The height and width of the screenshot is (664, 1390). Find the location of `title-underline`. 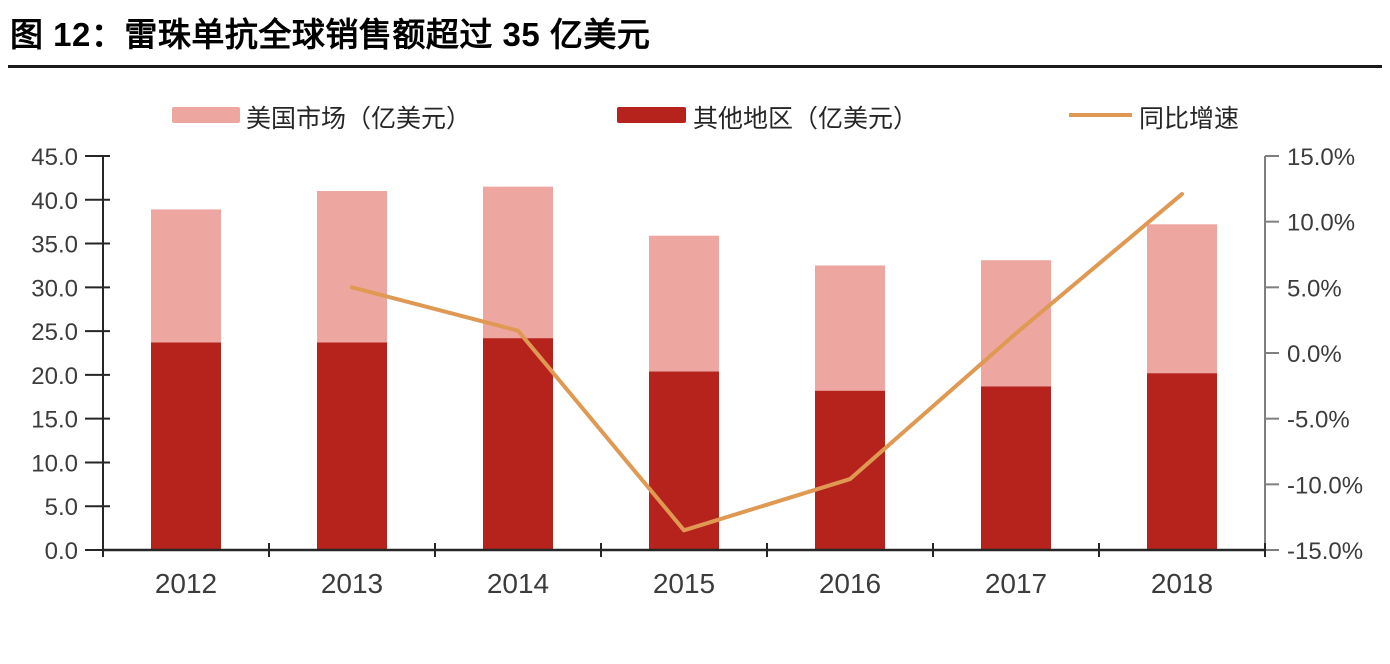

title-underline is located at coordinates (695, 66).